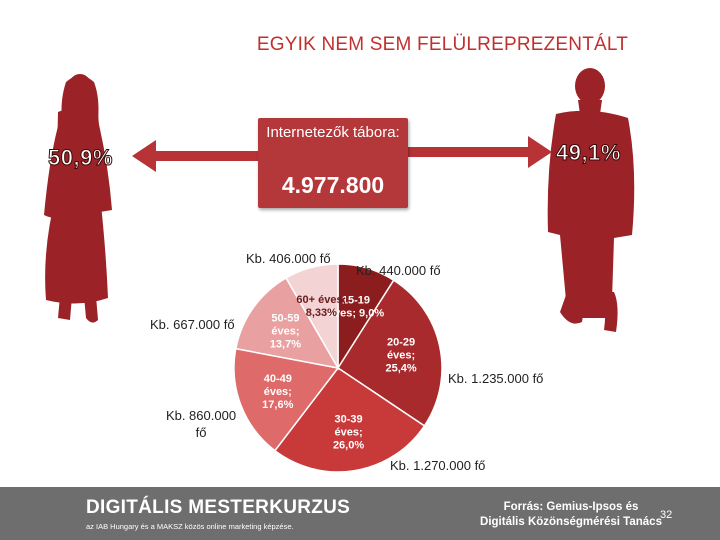 The image size is (720, 540). What do you see at coordinates (496, 378) in the screenshot?
I see `callout-20-29: Kb. 1.235.000 fő` at bounding box center [496, 378].